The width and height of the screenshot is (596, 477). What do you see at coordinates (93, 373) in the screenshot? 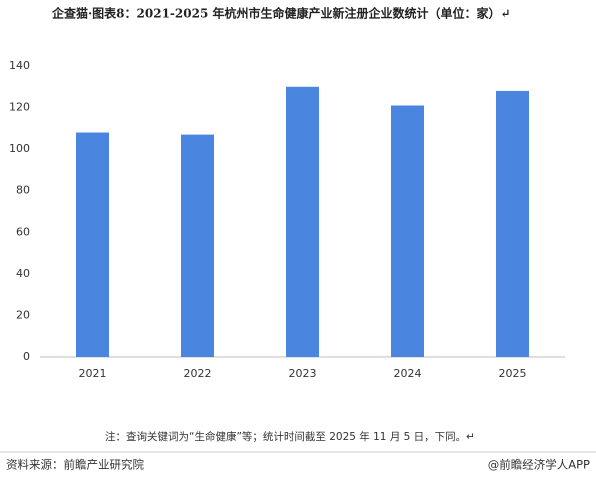
I see `x-tick-label: 2021` at bounding box center [93, 373].